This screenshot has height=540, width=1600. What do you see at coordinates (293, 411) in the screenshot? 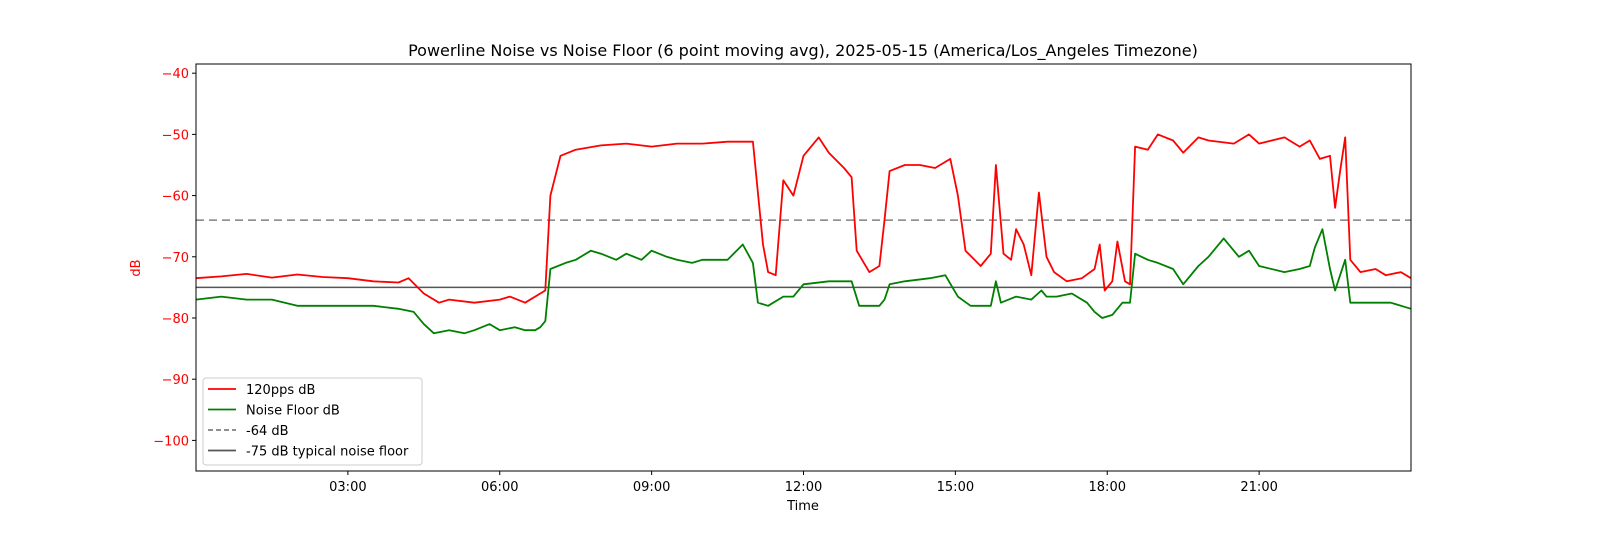
I see `legend-item-noise-floor-label: Noise Floor dB` at bounding box center [293, 411].